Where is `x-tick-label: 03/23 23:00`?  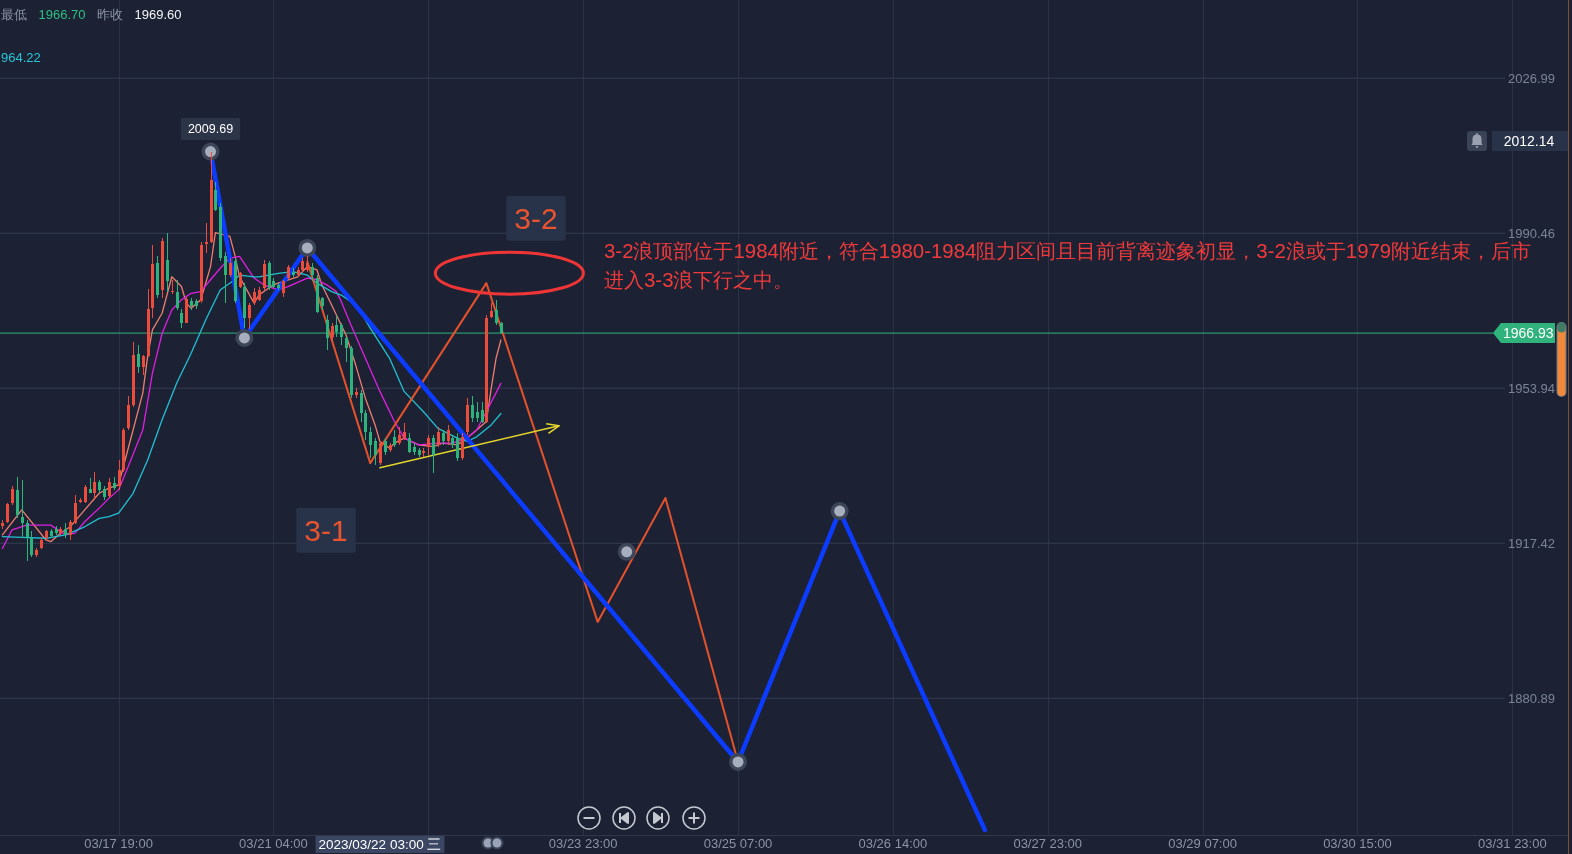
x-tick-label: 03/23 23:00 is located at coordinates (583, 843).